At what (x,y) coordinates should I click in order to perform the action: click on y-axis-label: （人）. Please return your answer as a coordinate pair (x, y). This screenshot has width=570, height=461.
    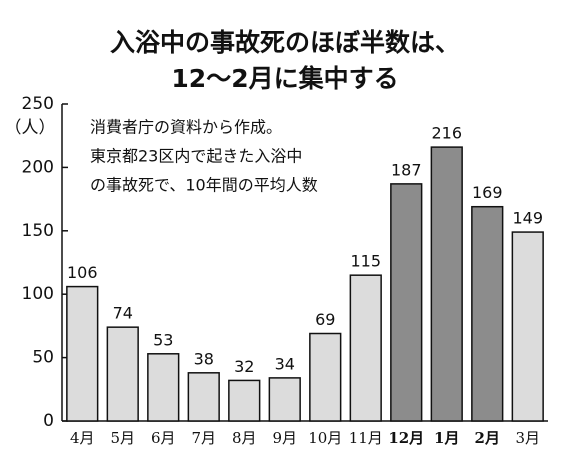
    Looking at the image, I should click on (30, 128).